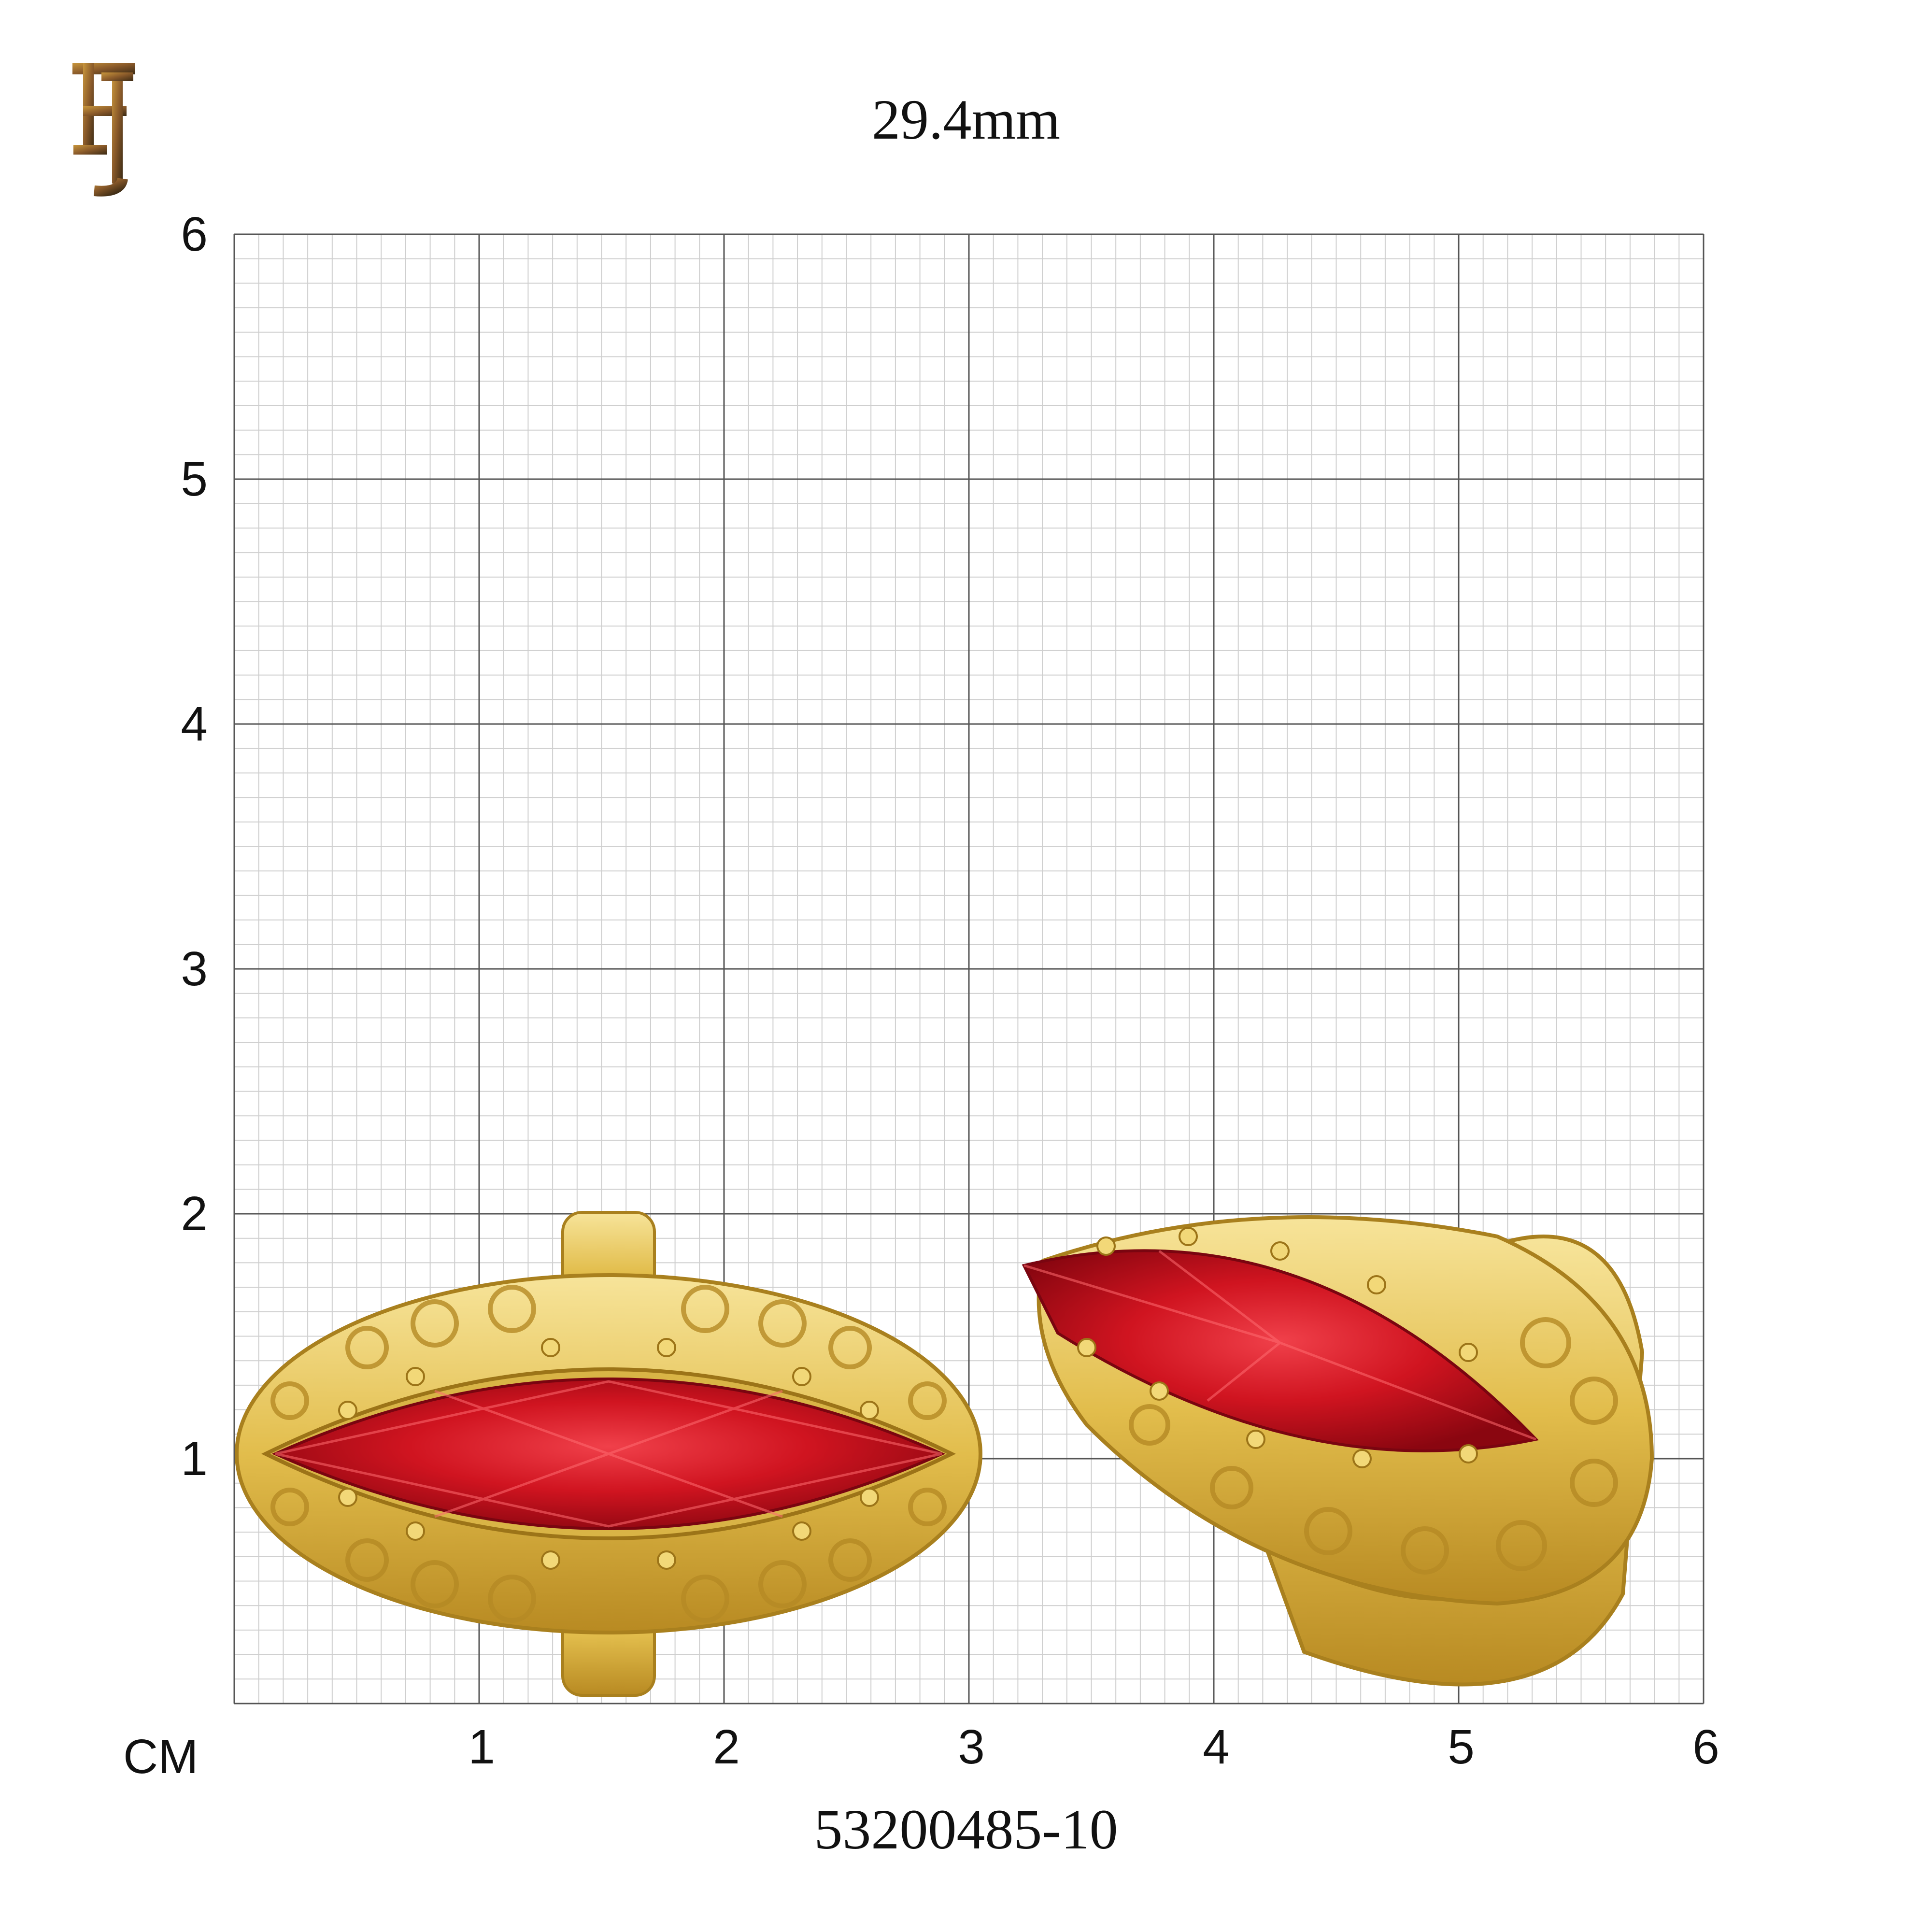  I want to click on x-tick-label: 6, so click(1705, 1747).